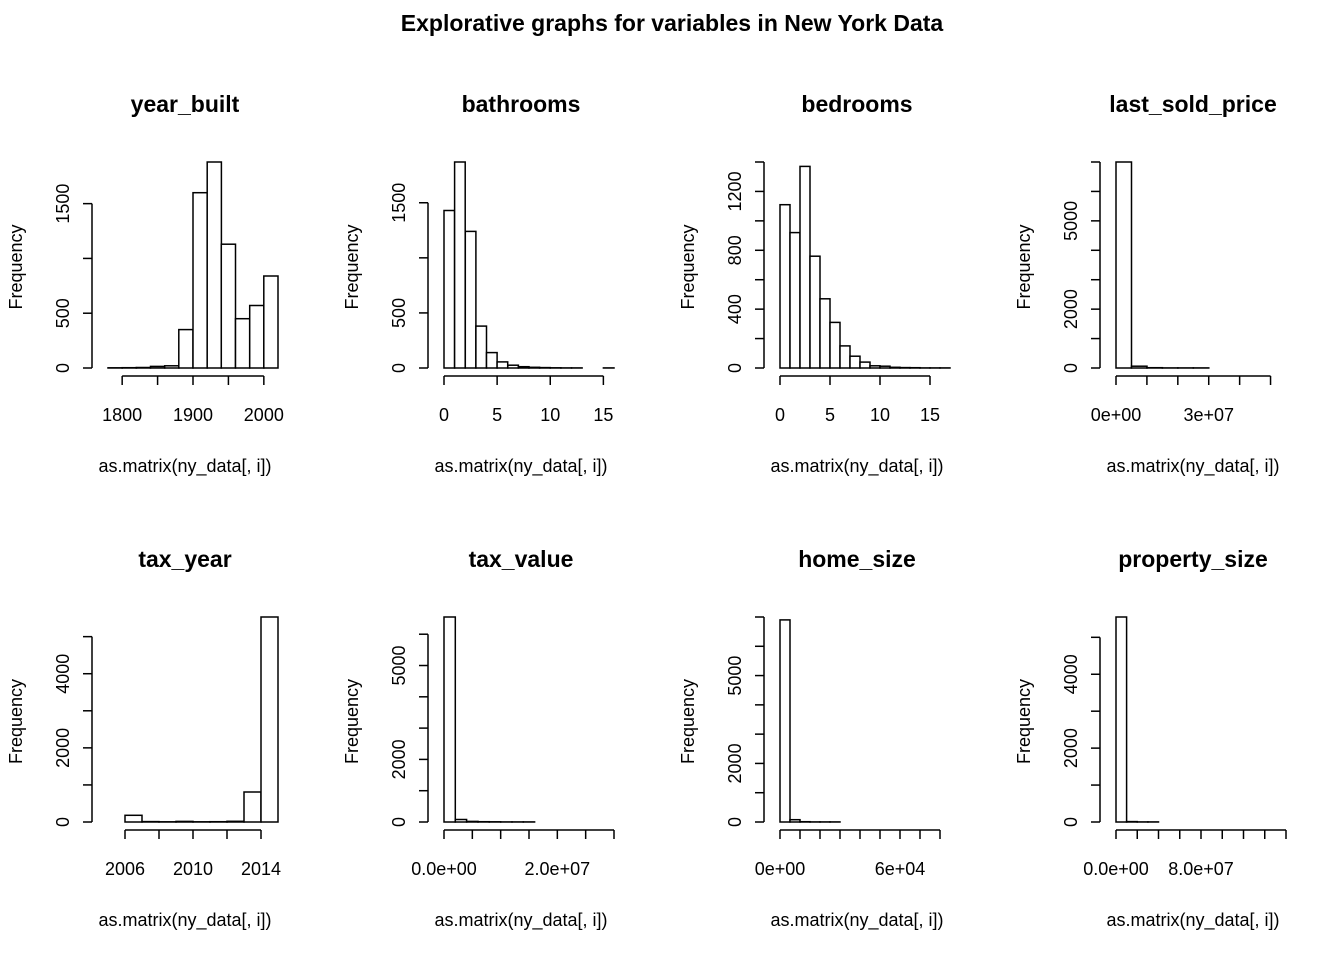 The height and width of the screenshot is (960, 1344). I want to click on x-tick-label: 1900, so click(193, 415).